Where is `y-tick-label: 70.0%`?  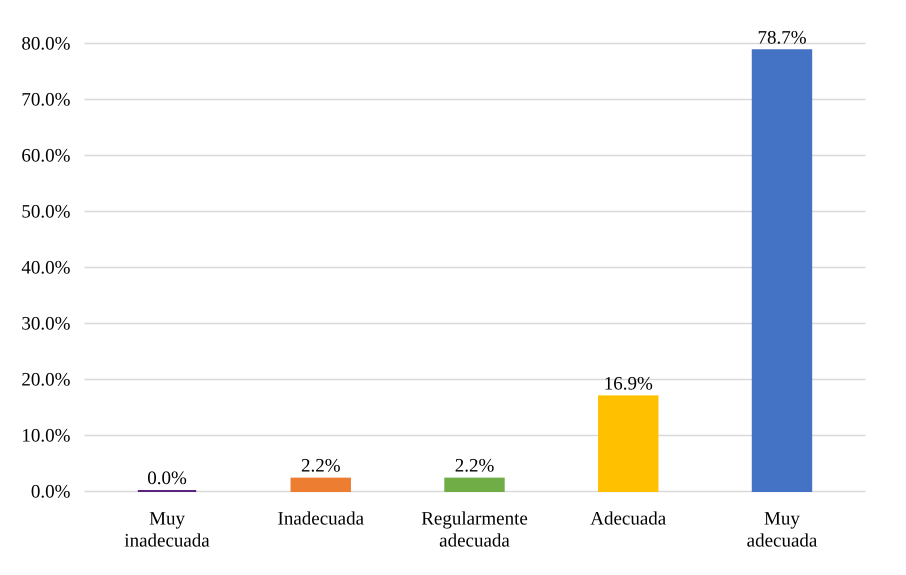 y-tick-label: 70.0% is located at coordinates (46, 100).